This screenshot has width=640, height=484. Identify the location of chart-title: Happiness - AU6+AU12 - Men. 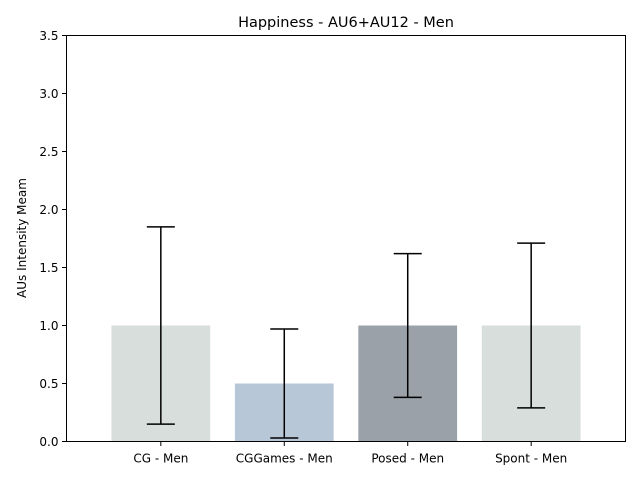
(346, 23).